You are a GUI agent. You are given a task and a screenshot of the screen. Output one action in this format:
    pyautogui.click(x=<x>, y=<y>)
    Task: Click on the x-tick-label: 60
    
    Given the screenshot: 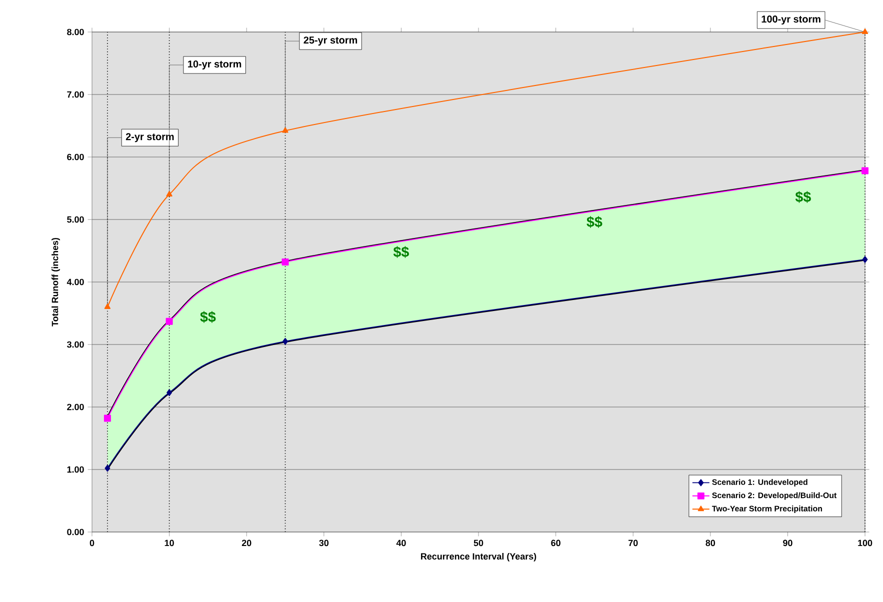 What is the action you would take?
    pyautogui.click(x=555, y=543)
    